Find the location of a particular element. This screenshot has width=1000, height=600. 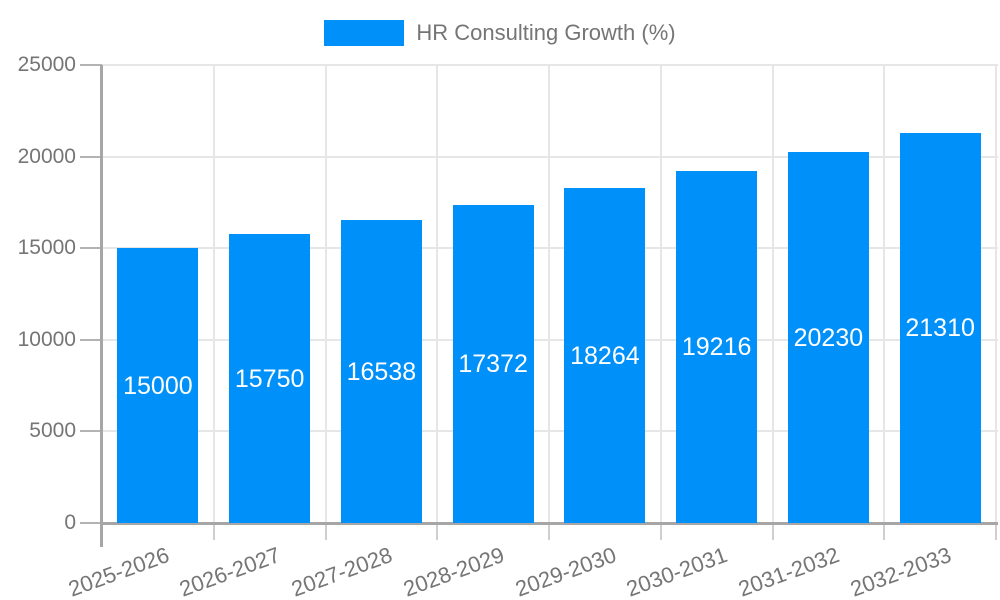

bar-value-label: 18264 is located at coordinates (605, 355).